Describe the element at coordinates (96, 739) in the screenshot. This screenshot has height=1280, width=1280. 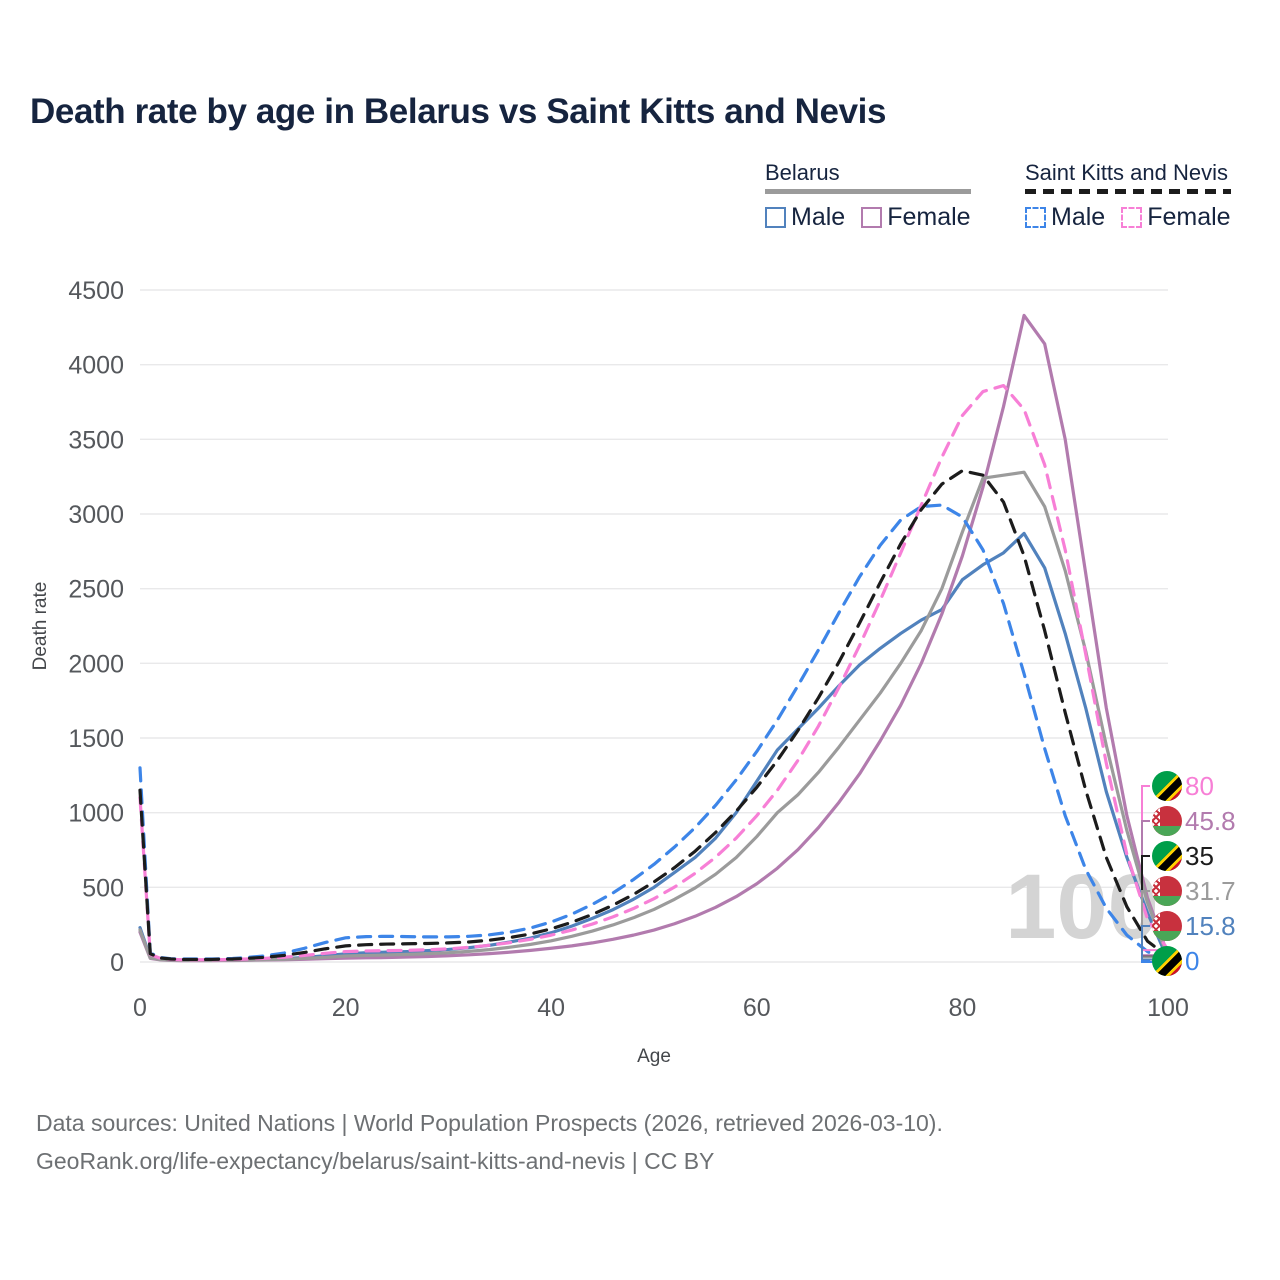
I see `y-axis-tick-label: 1500` at that location.